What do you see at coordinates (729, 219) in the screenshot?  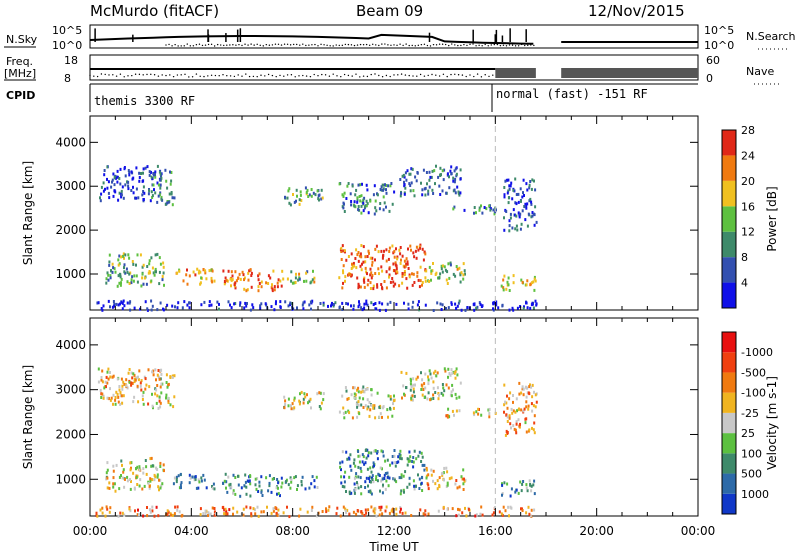 I see `power-colorbar-frame` at bounding box center [729, 219].